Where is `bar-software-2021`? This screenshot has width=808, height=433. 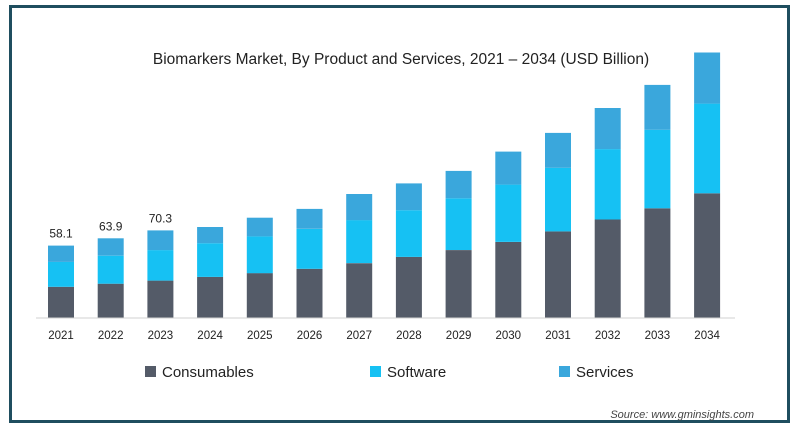 bar-software-2021 is located at coordinates (61, 274).